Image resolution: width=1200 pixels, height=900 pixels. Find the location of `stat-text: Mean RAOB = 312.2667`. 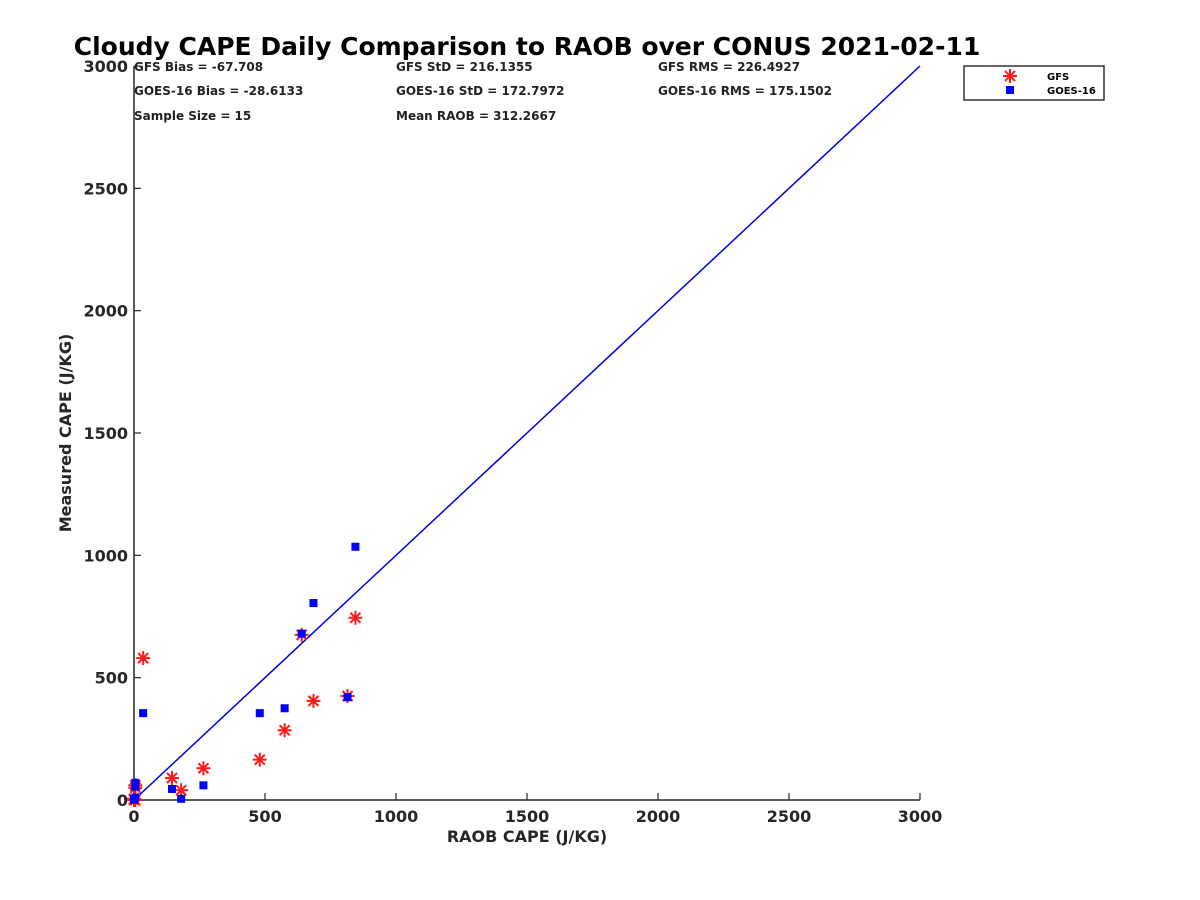

stat-text: Mean RAOB = 312.2667 is located at coordinates (476, 116).